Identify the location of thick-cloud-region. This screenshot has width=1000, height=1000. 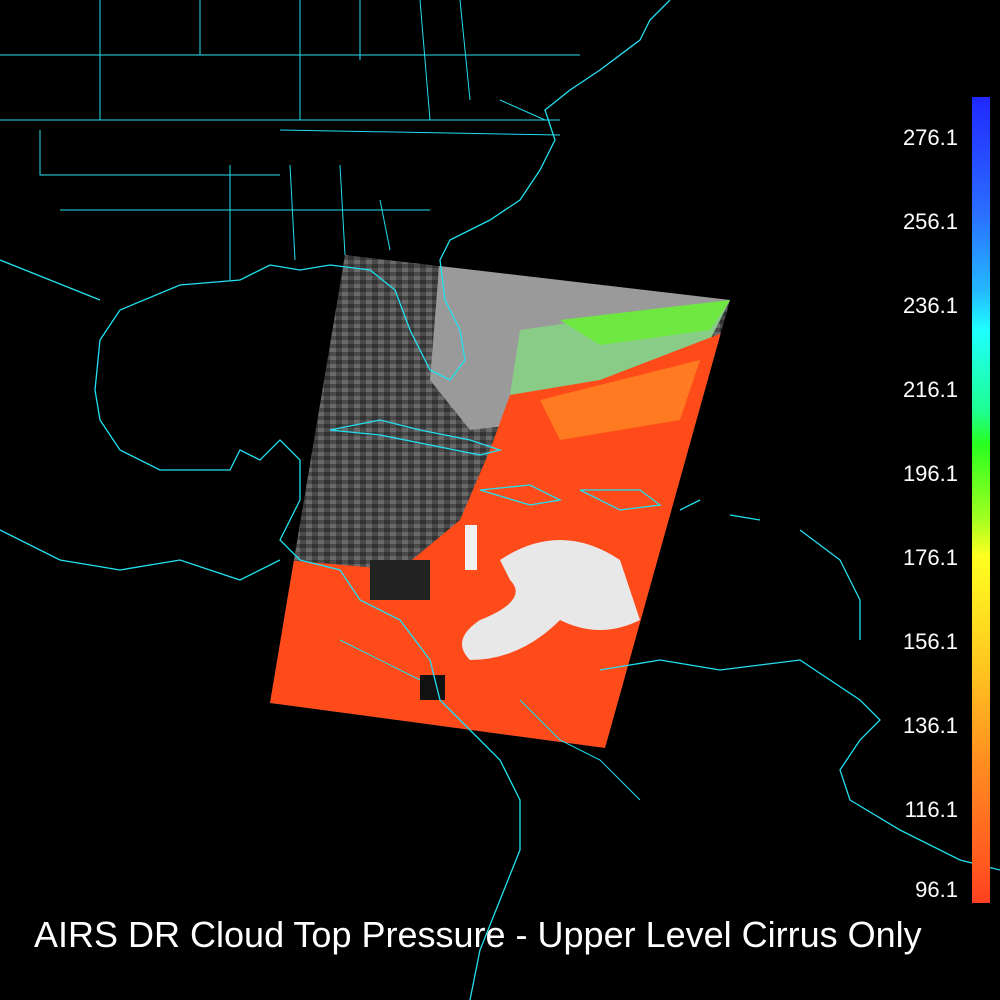
(551, 600).